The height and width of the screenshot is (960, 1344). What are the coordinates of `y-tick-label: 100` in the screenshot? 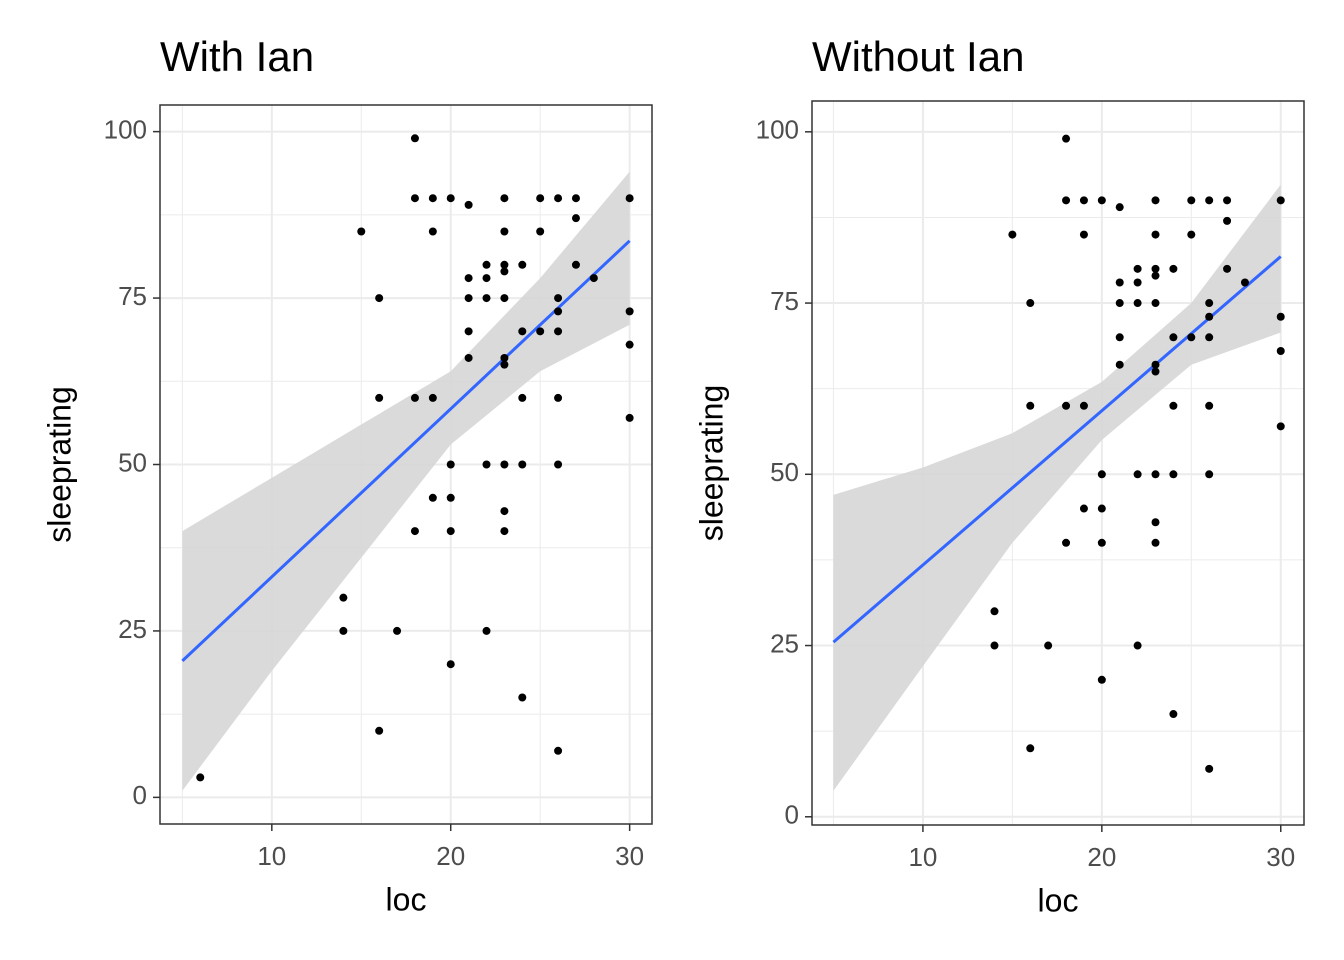 It's located at (777, 130).